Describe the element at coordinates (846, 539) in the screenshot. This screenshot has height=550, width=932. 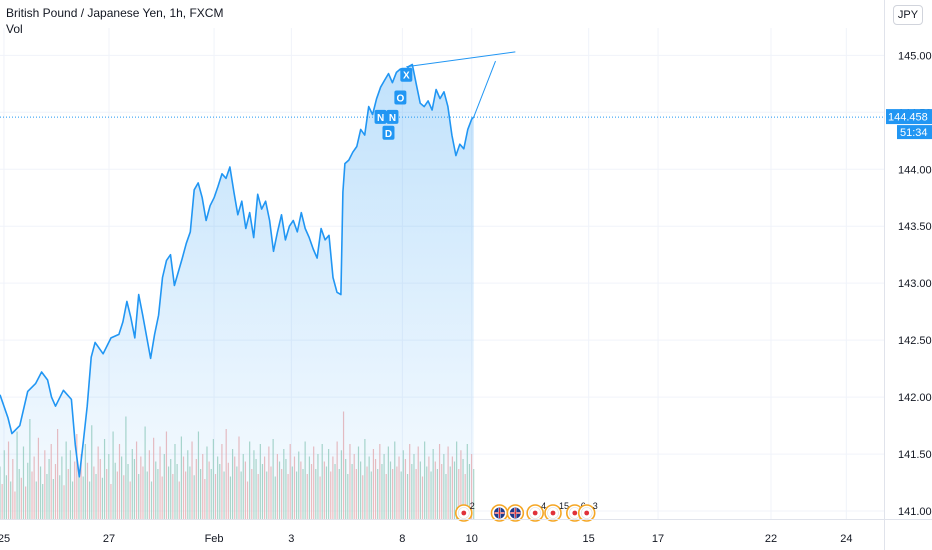
I see `x-tick-label: 24` at that location.